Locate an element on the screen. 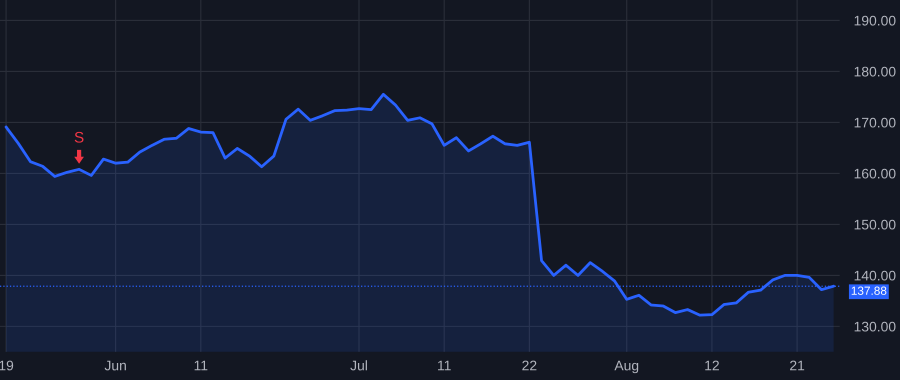 The width and height of the screenshot is (900, 380). y-tick-label: 190.00 is located at coordinates (875, 21).